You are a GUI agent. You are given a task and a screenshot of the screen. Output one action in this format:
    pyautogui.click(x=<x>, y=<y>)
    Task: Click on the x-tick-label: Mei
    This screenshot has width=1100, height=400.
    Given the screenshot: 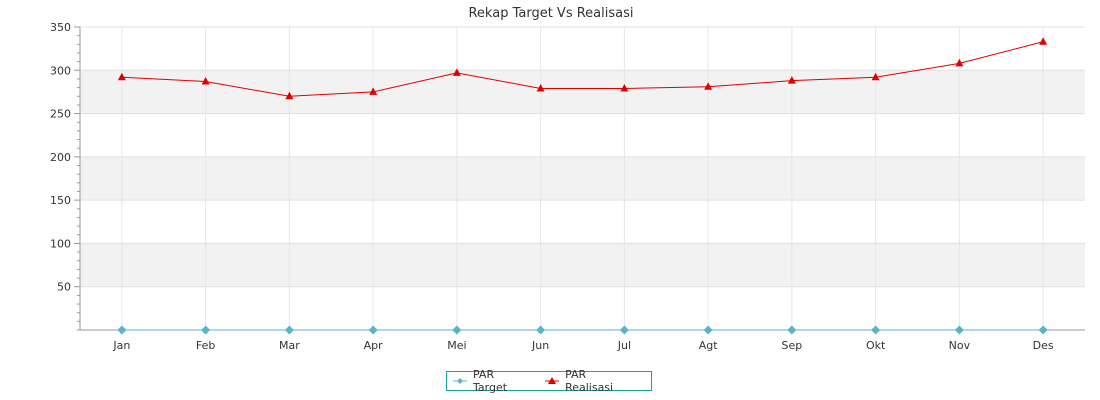 What is the action you would take?
    pyautogui.click(x=456, y=345)
    